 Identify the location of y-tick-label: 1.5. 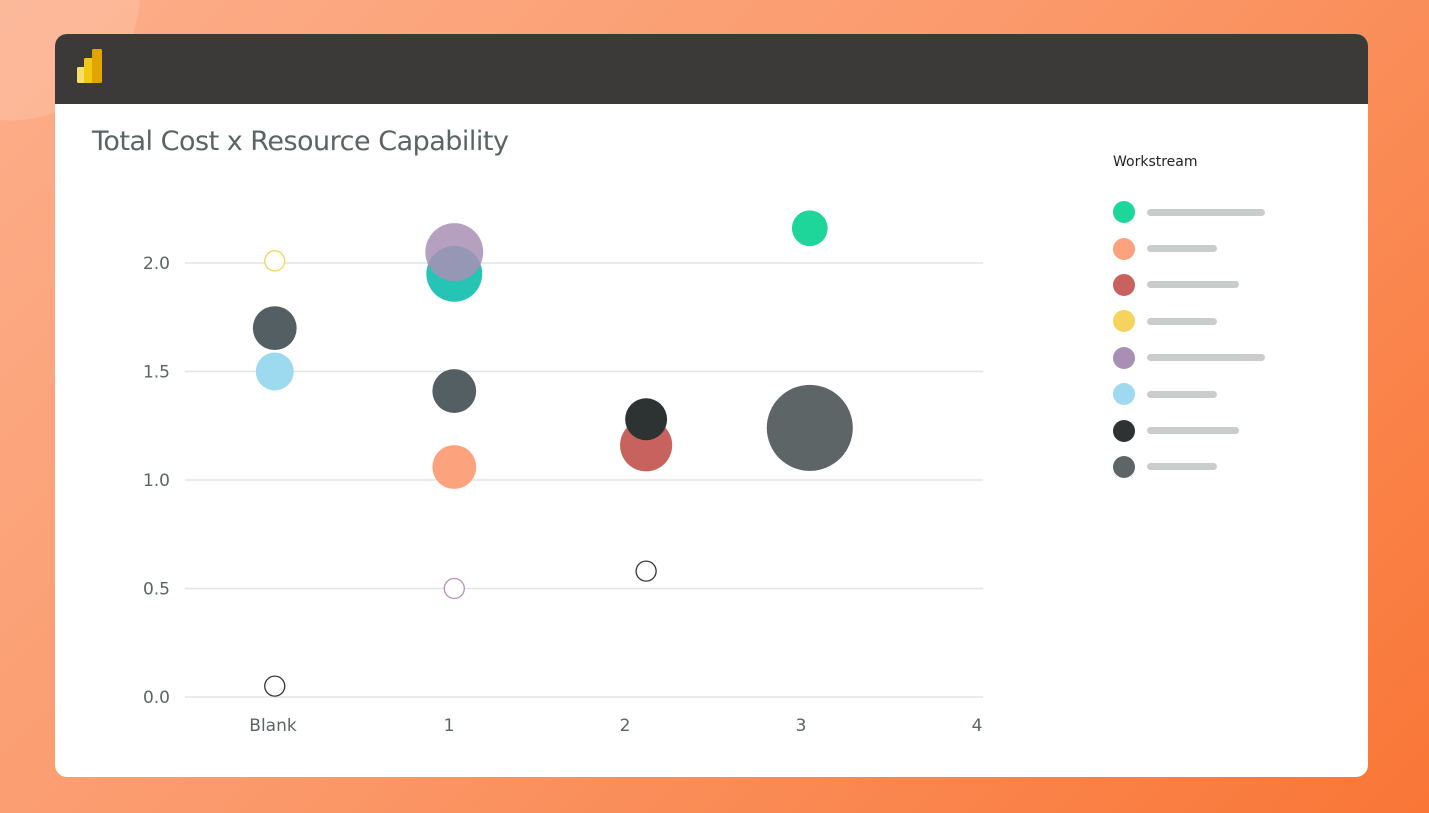
(156, 373).